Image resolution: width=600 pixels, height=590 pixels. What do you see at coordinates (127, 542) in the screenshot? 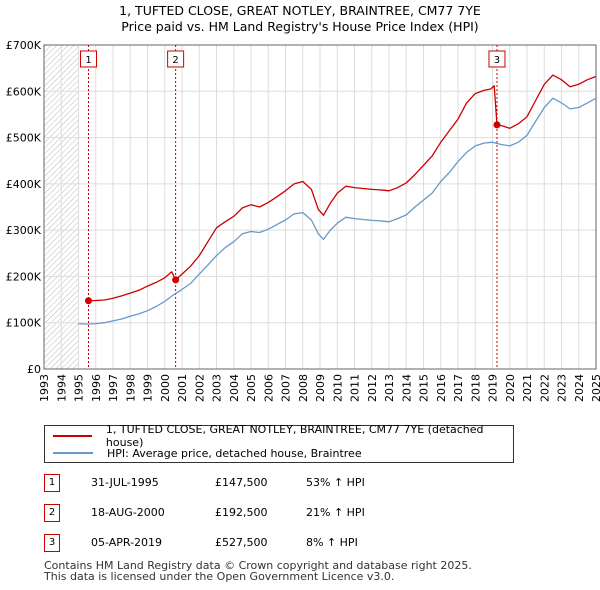
I see `sale-date: 05-APR-2019` at bounding box center [127, 542].